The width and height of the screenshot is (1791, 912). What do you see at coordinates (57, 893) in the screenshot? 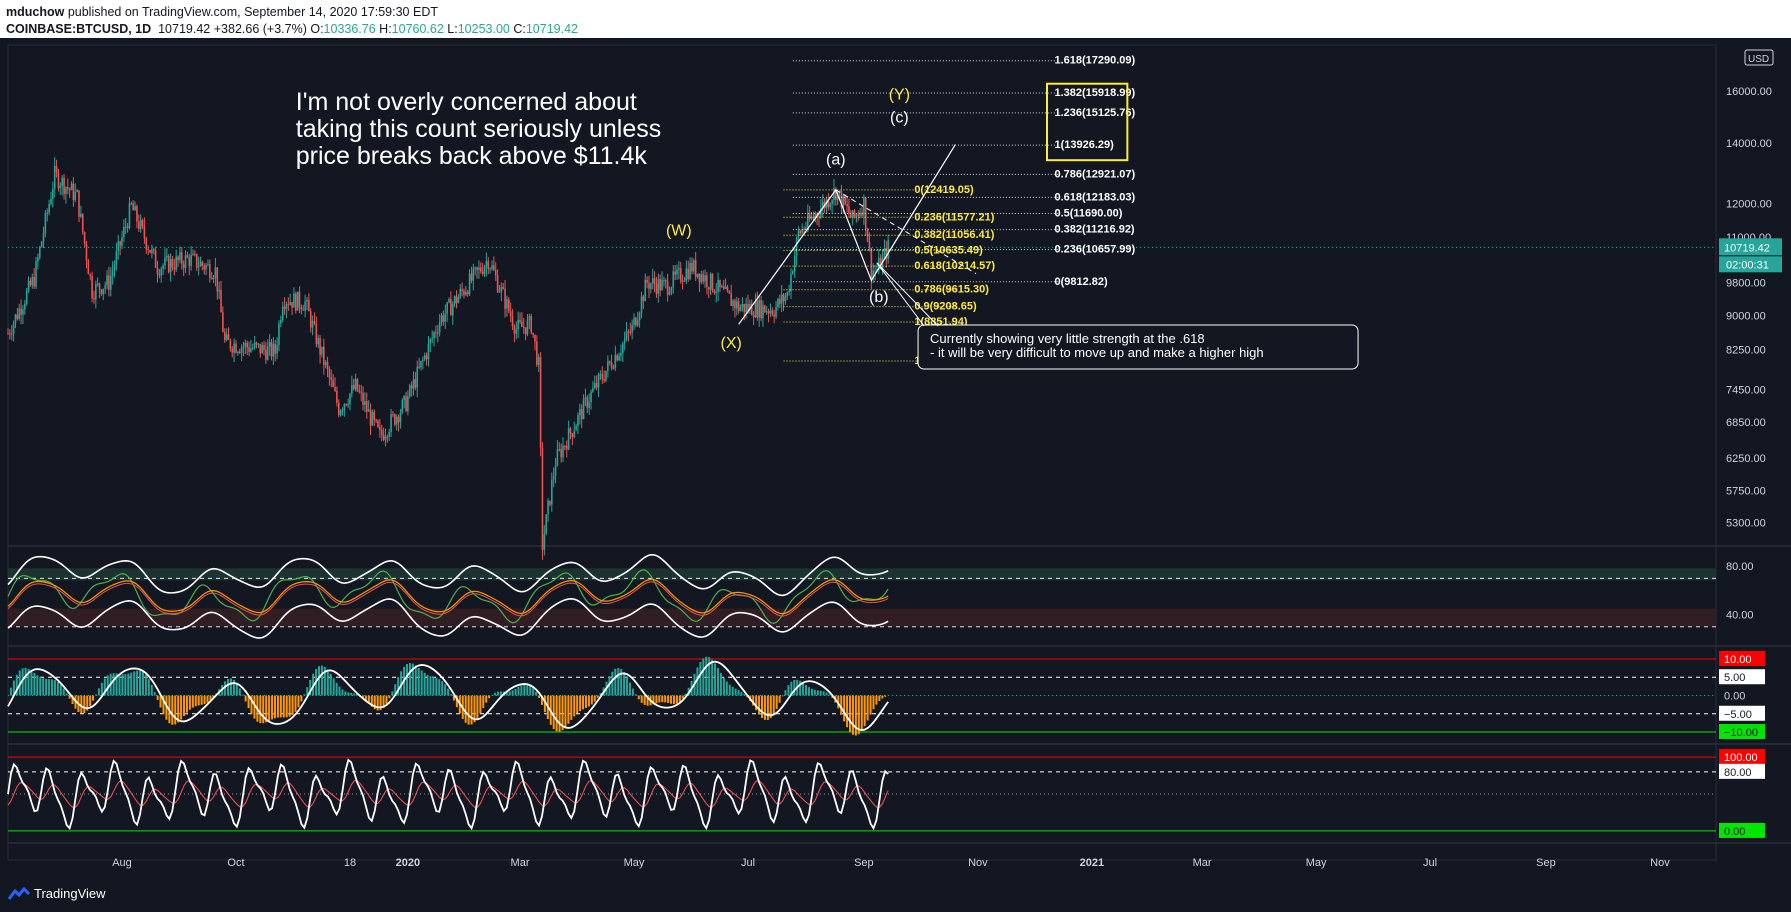
I see `tradingview-brand: TradingView` at bounding box center [57, 893].